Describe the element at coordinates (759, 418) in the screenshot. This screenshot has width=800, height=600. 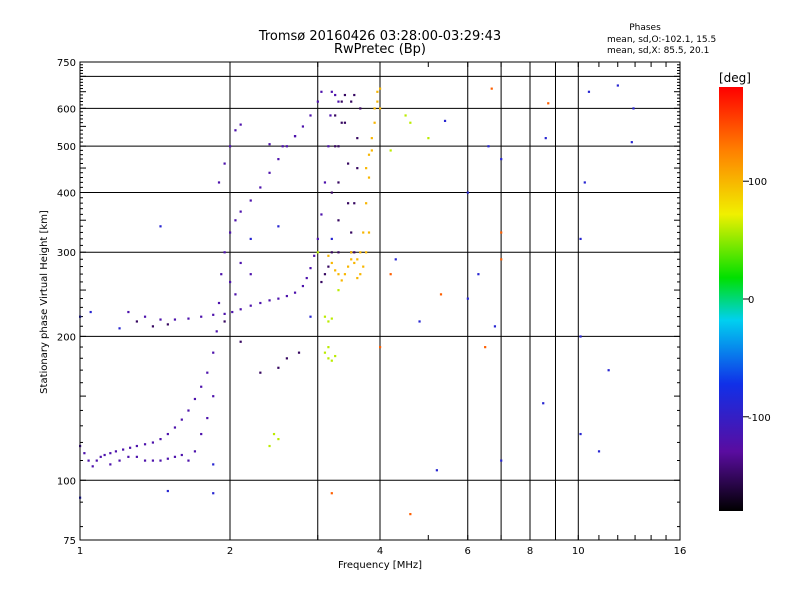
I see `colorbar-tick-label: -100` at that location.